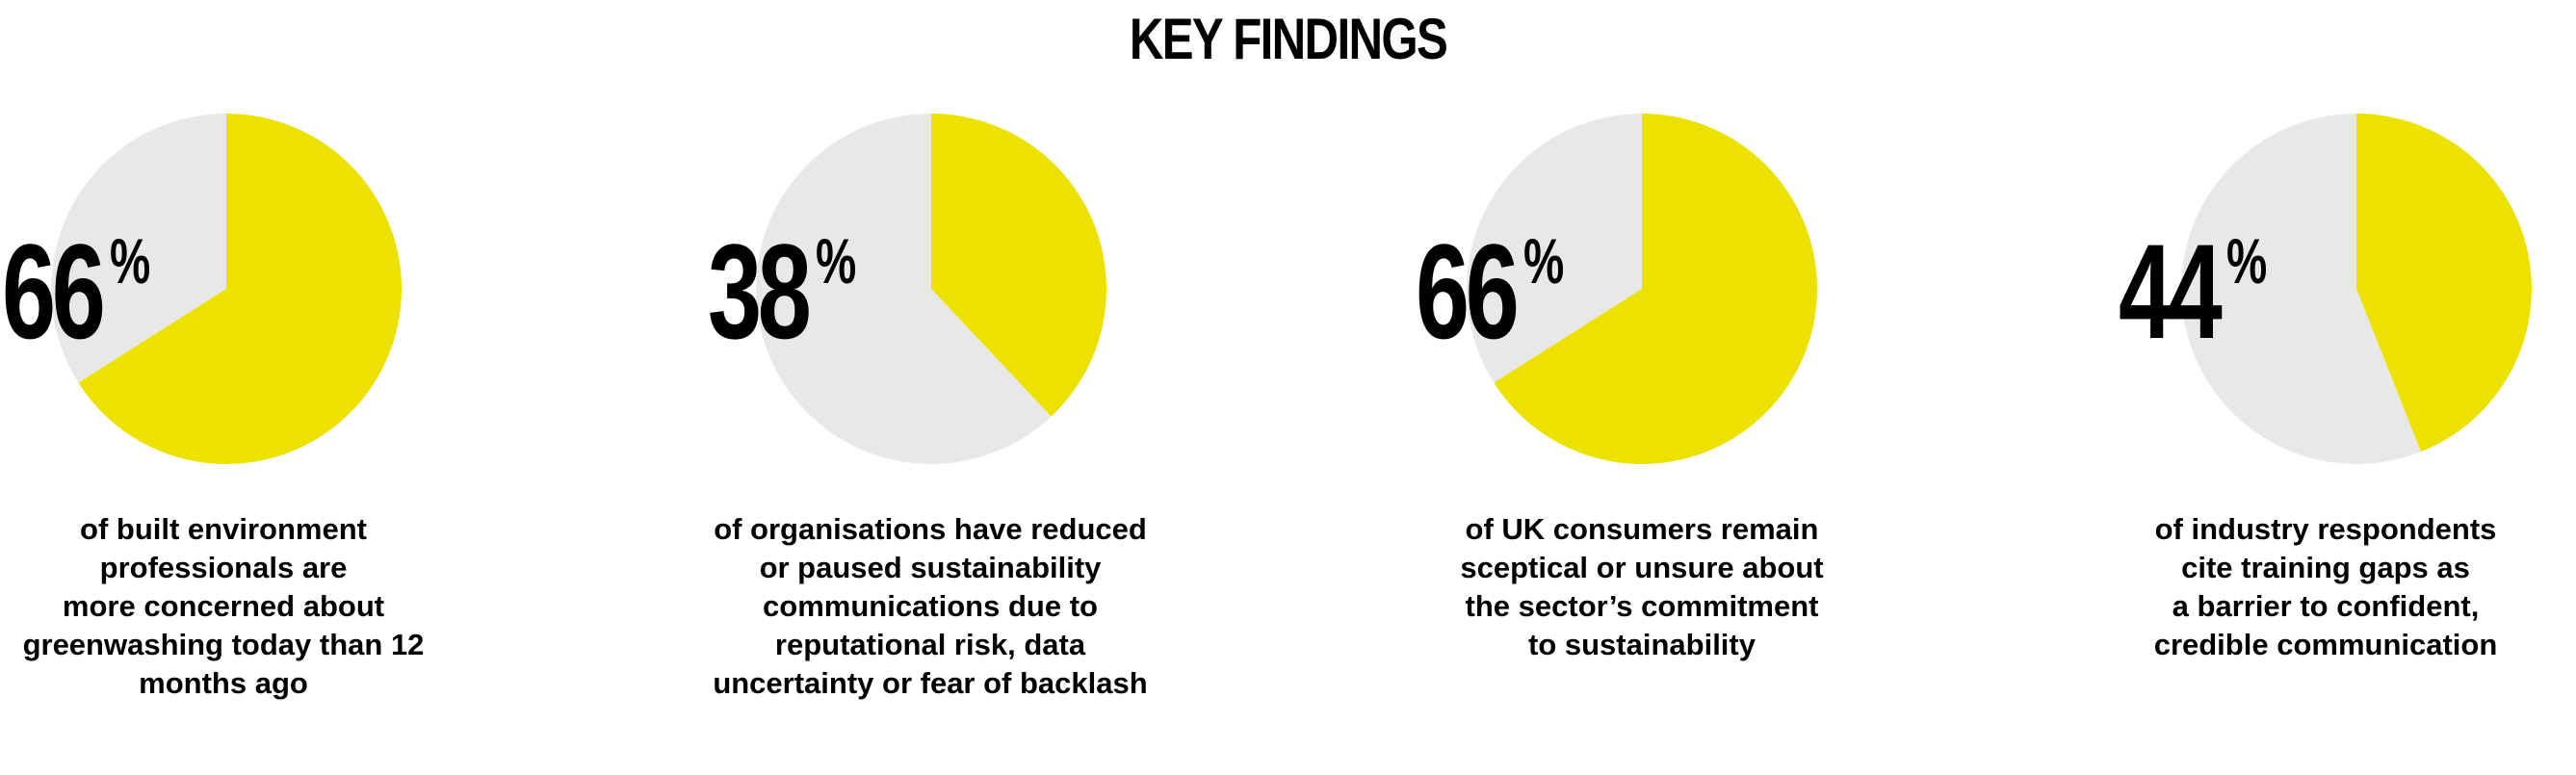 The image size is (2576, 775). Describe the element at coordinates (2325, 529) in the screenshot. I see `caption-4-line-1: of industry respondents` at that location.